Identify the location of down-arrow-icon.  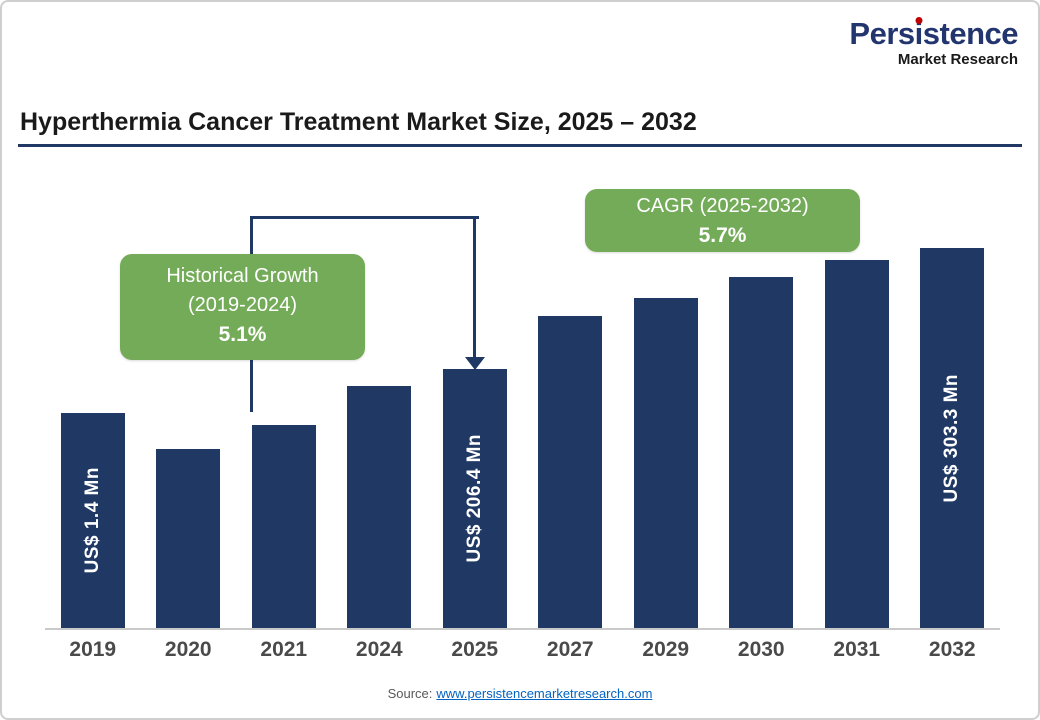
(475, 363).